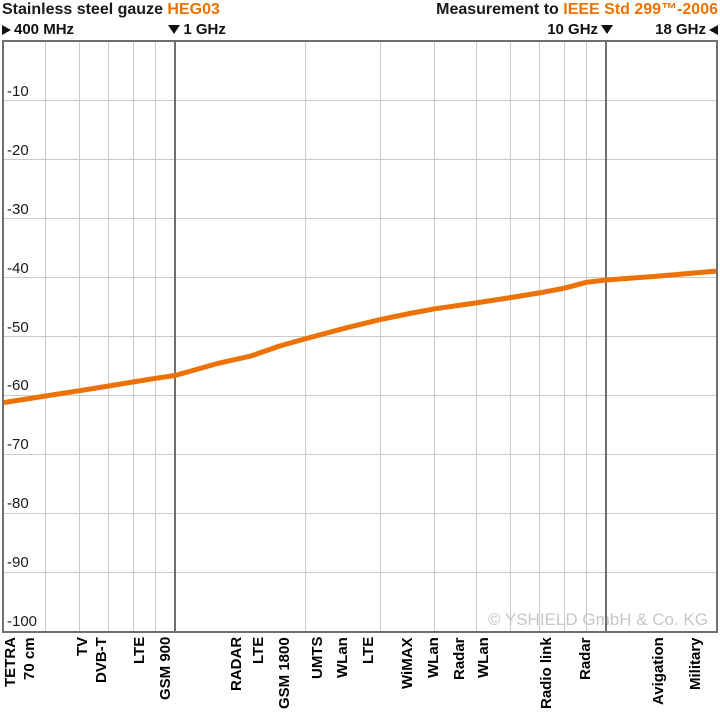  Describe the element at coordinates (18, 150) in the screenshot. I see `y-tick-label: -20` at that location.